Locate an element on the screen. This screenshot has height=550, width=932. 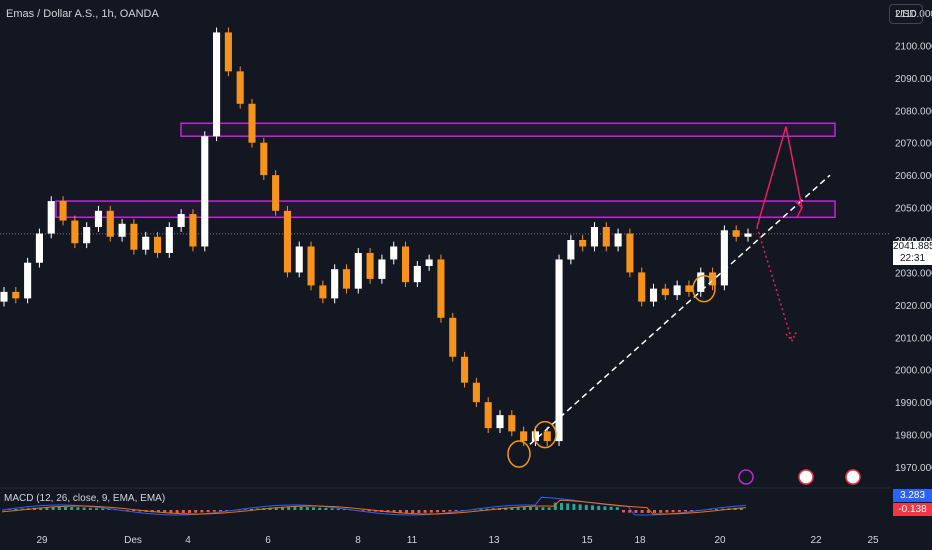
macd-value-tag: 3.283 is located at coordinates (912, 495).